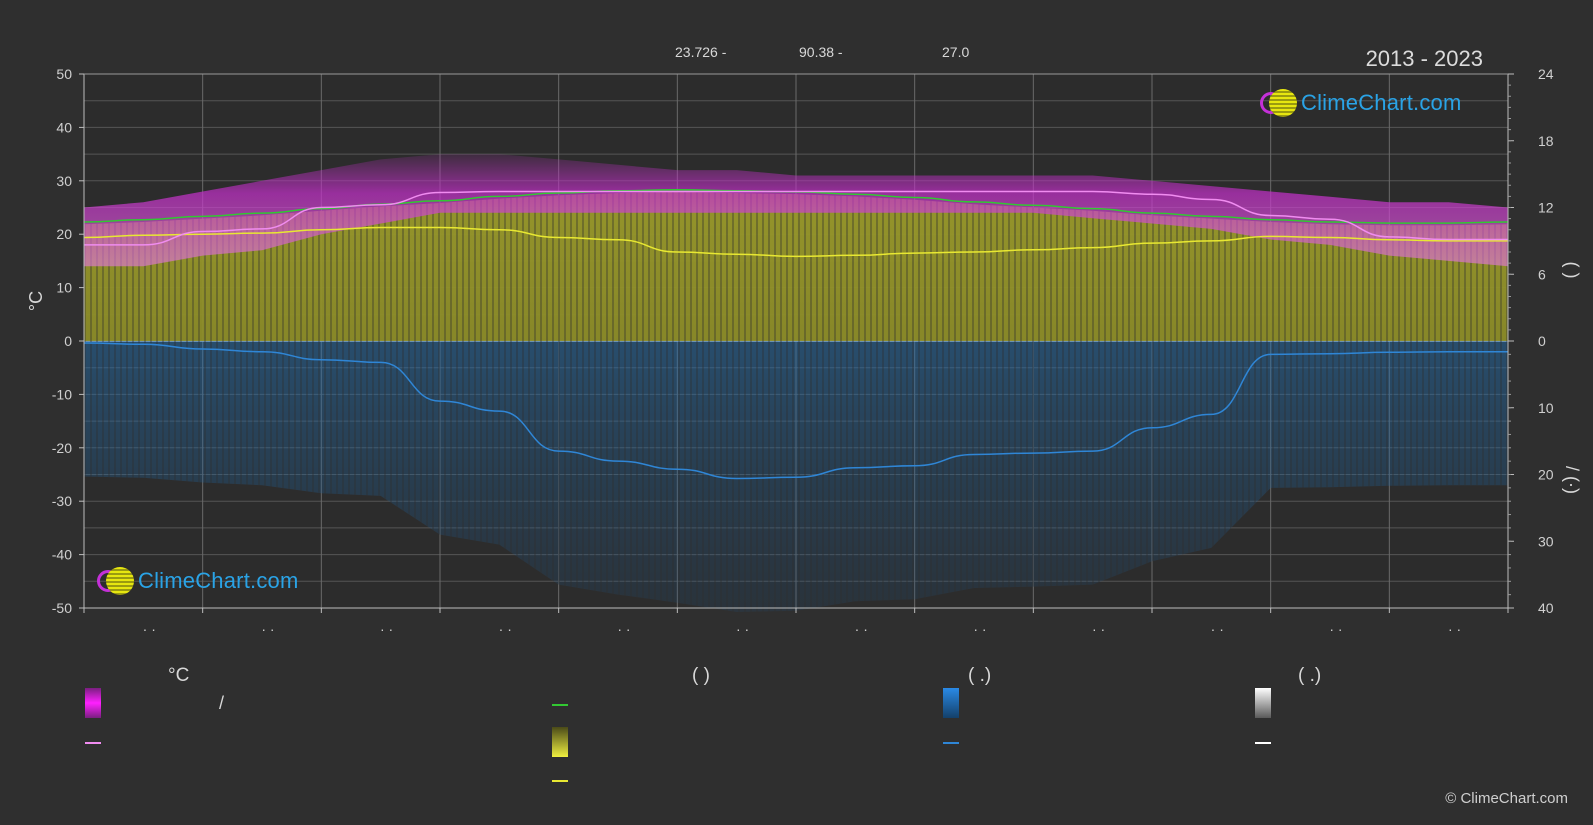 The image size is (1593, 825). What do you see at coordinates (1542, 274) in the screenshot?
I see `right-top-tick-label: 6` at bounding box center [1542, 274].